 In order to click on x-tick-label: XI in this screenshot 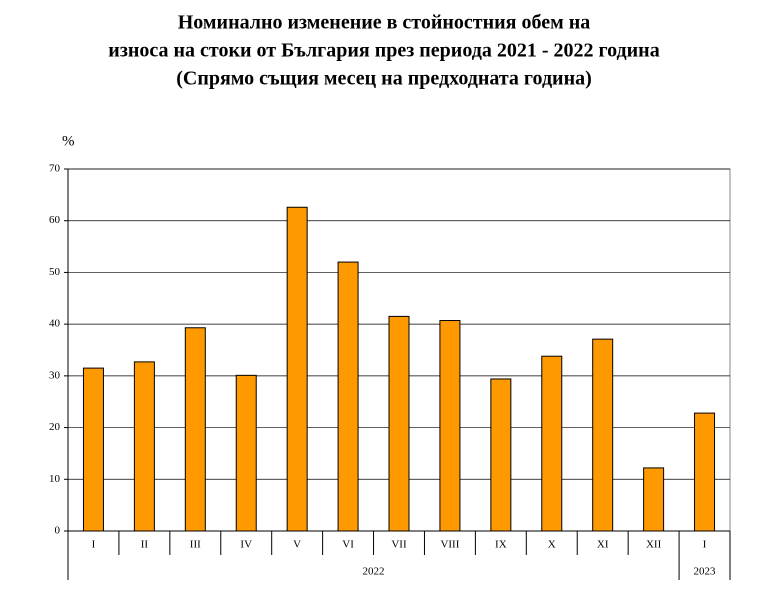, I will do `click(603, 545)`.